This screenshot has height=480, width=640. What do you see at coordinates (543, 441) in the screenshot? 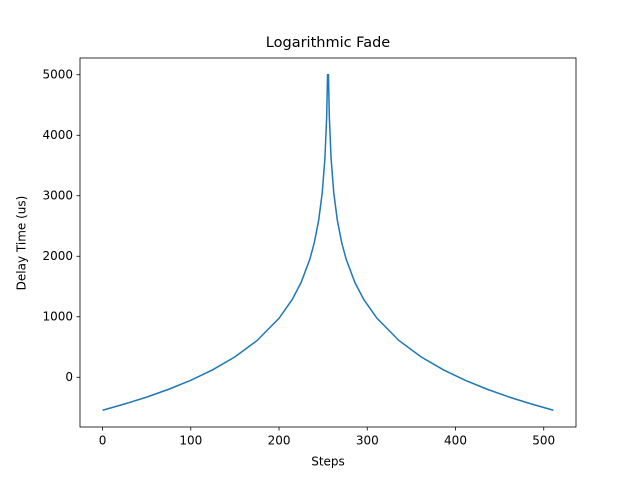
I see `x-tick-label: 500` at bounding box center [543, 441].